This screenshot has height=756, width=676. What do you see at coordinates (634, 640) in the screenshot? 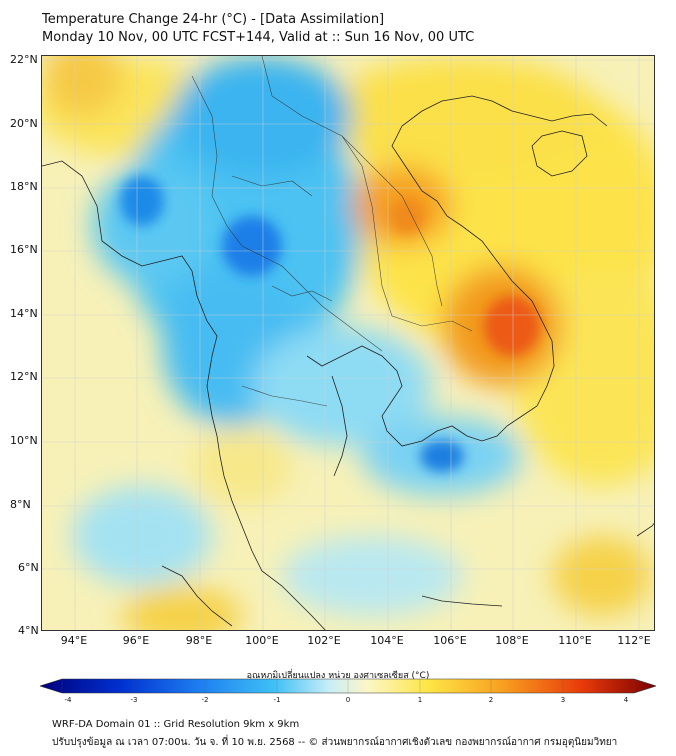
I see `lon-tick-112e: 112°E` at bounding box center [634, 640].